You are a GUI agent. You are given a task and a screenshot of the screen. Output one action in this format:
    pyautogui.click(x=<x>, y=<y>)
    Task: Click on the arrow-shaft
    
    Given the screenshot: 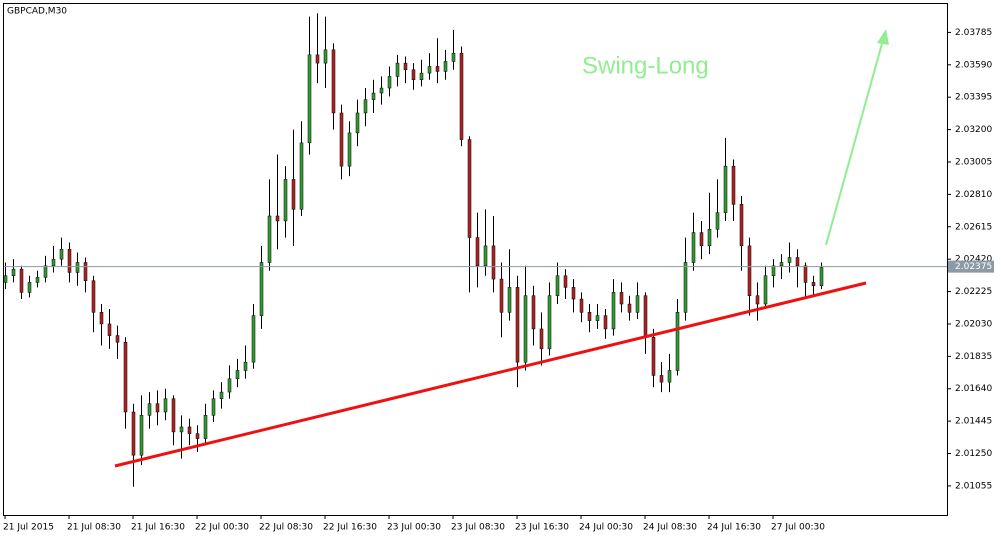 What is the action you would take?
    pyautogui.click(x=854, y=142)
    